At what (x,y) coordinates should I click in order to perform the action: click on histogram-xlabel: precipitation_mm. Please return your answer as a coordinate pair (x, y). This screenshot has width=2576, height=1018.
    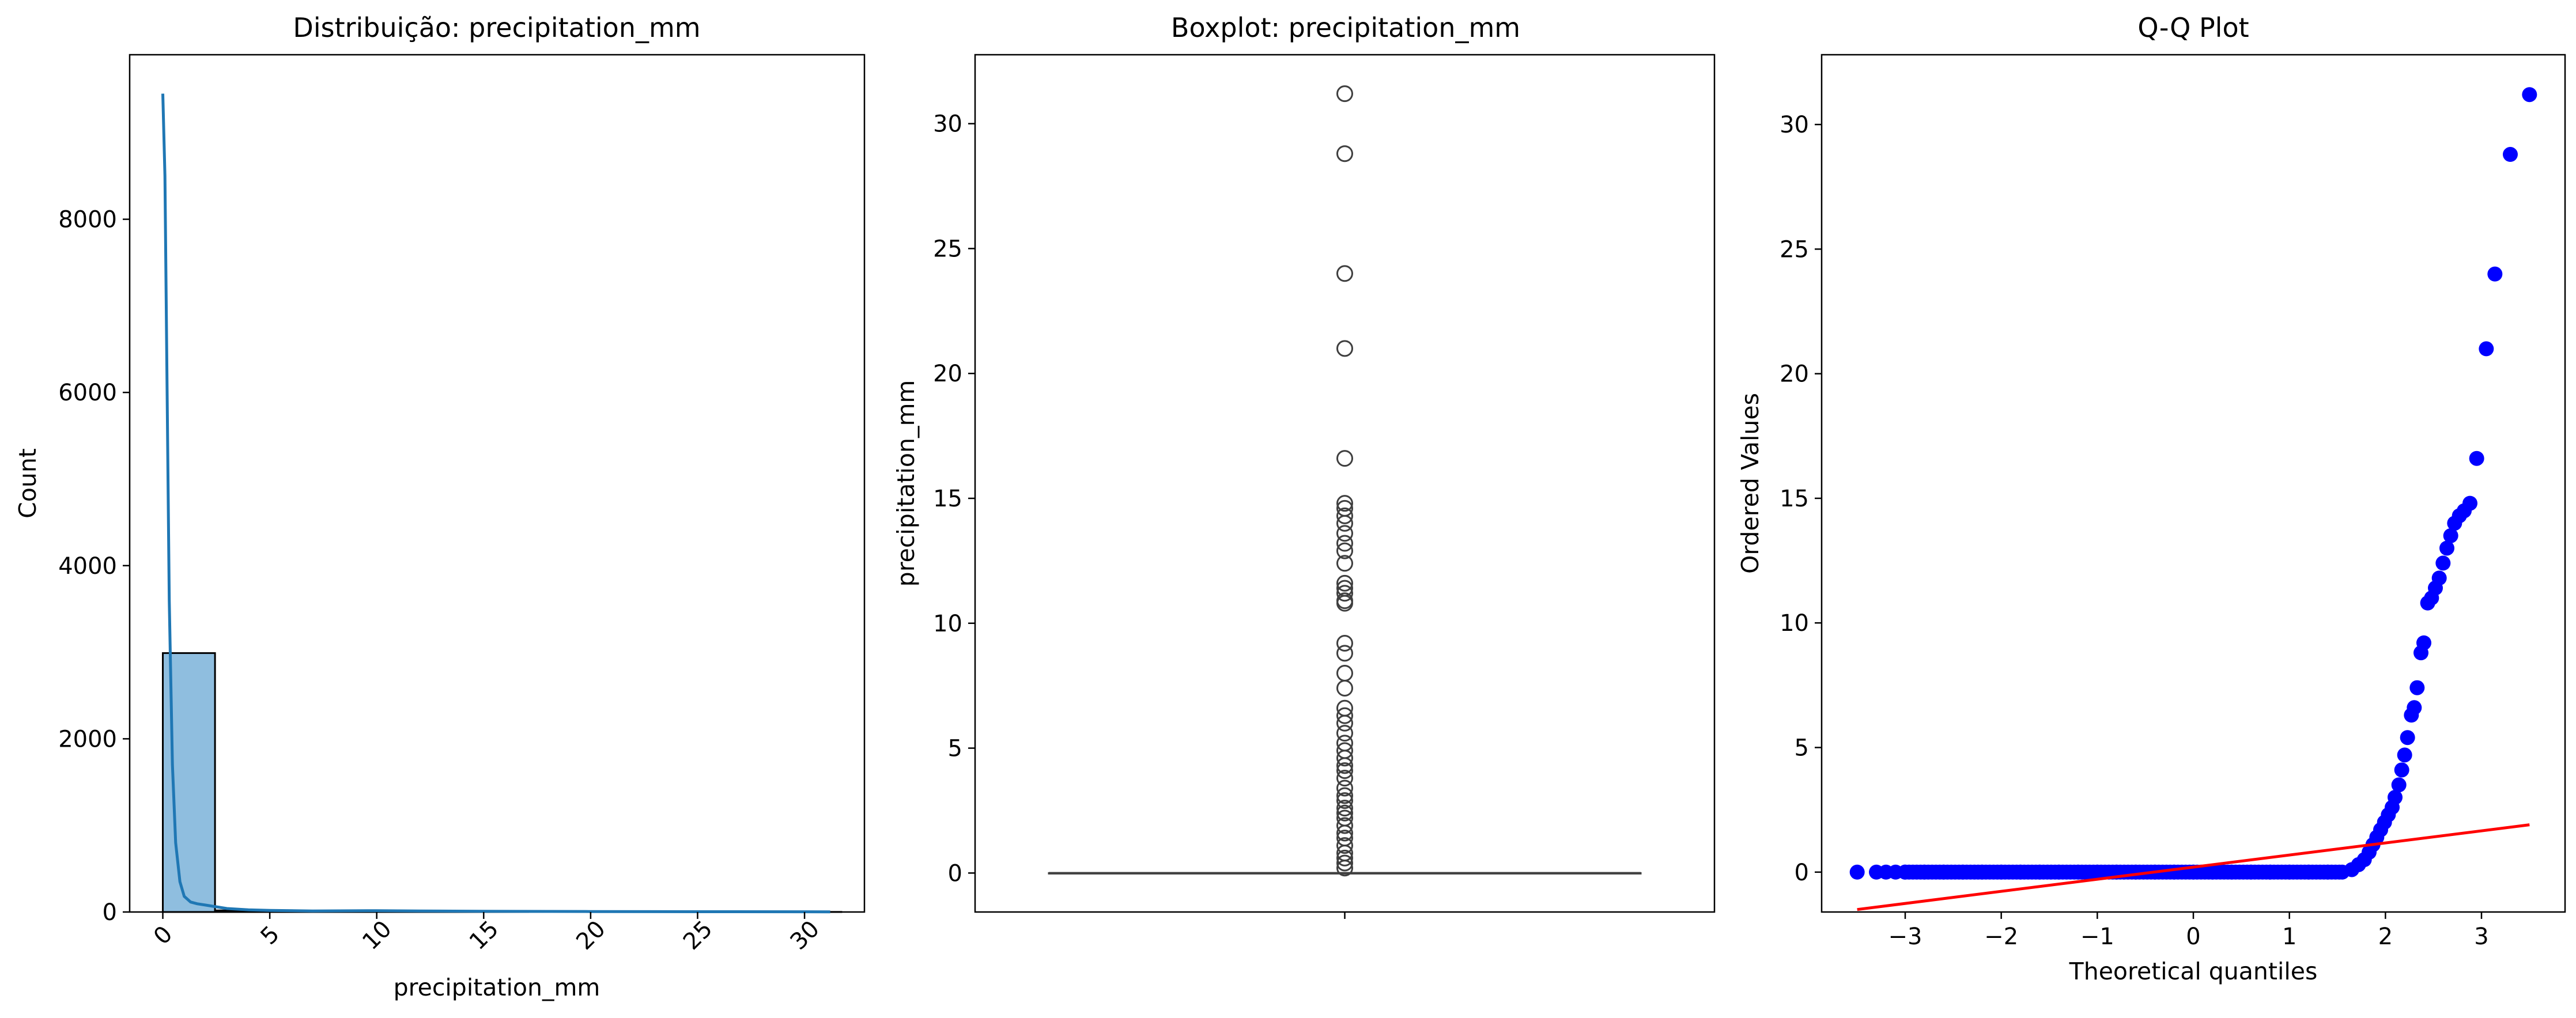
    Looking at the image, I should click on (497, 987).